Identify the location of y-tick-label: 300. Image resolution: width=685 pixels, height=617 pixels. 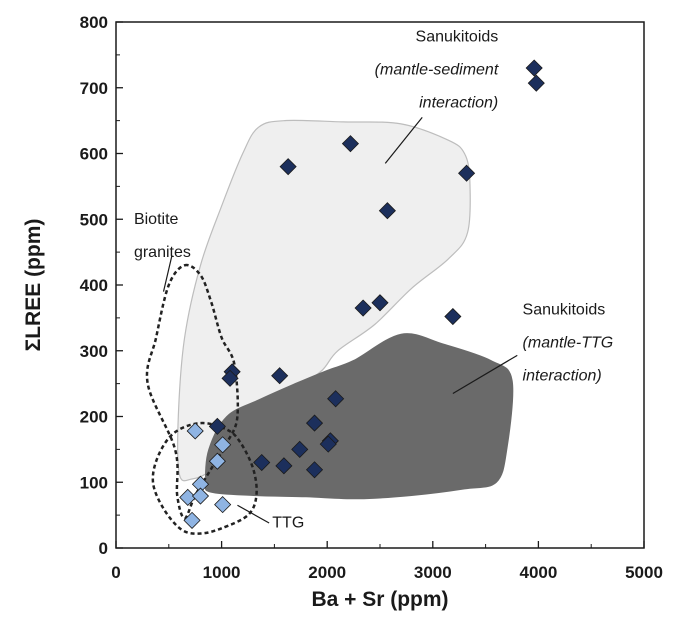
(94, 351).